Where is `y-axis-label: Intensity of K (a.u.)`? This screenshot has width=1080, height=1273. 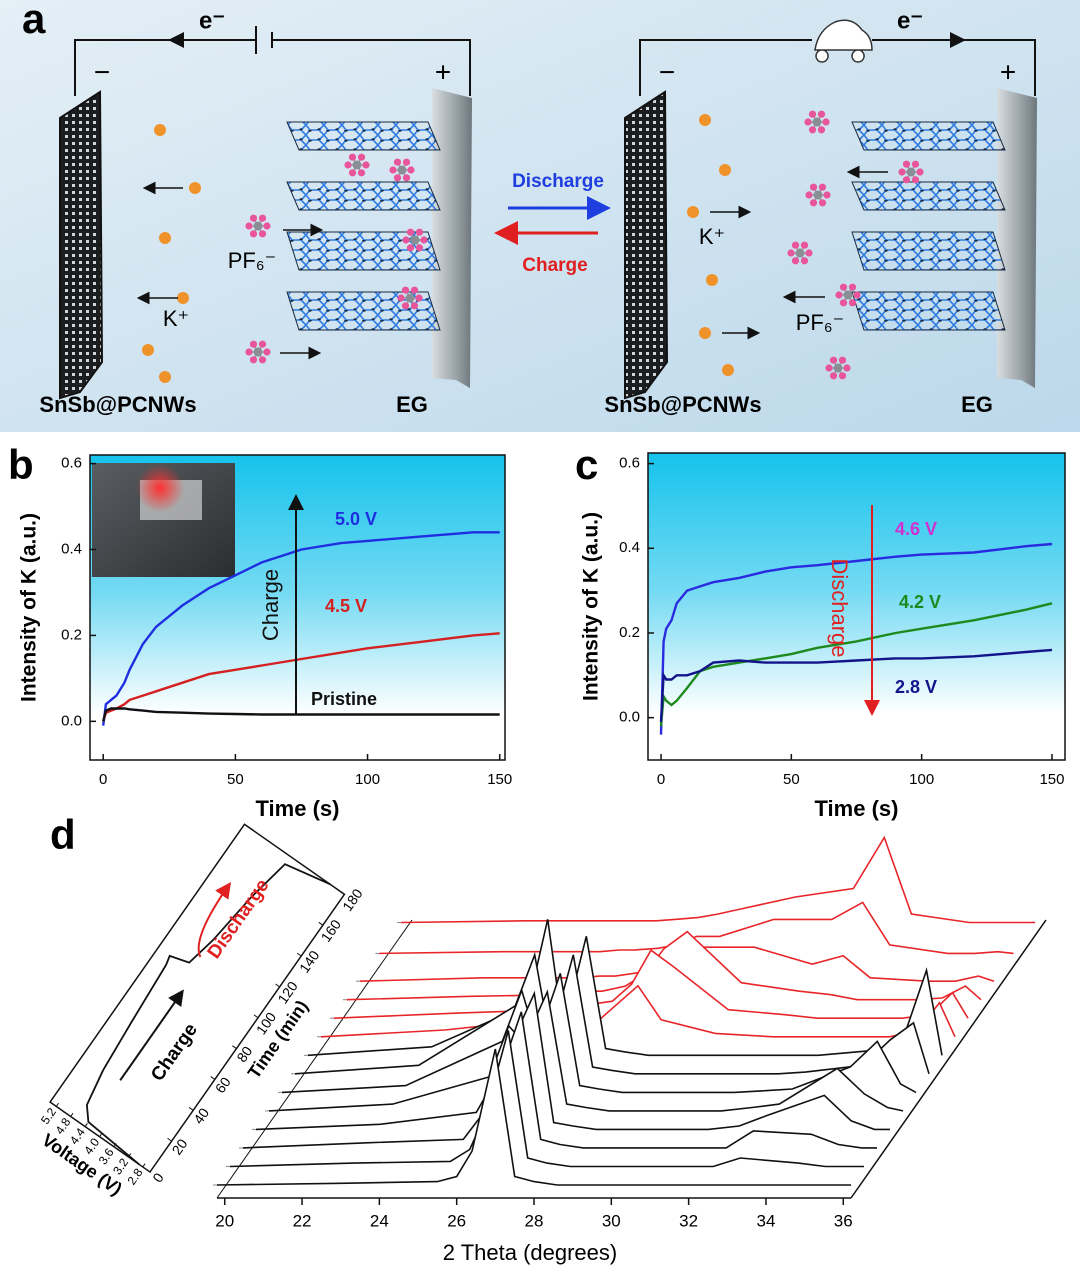
y-axis-label: Intensity of K (a.u.) is located at coordinates (591, 606).